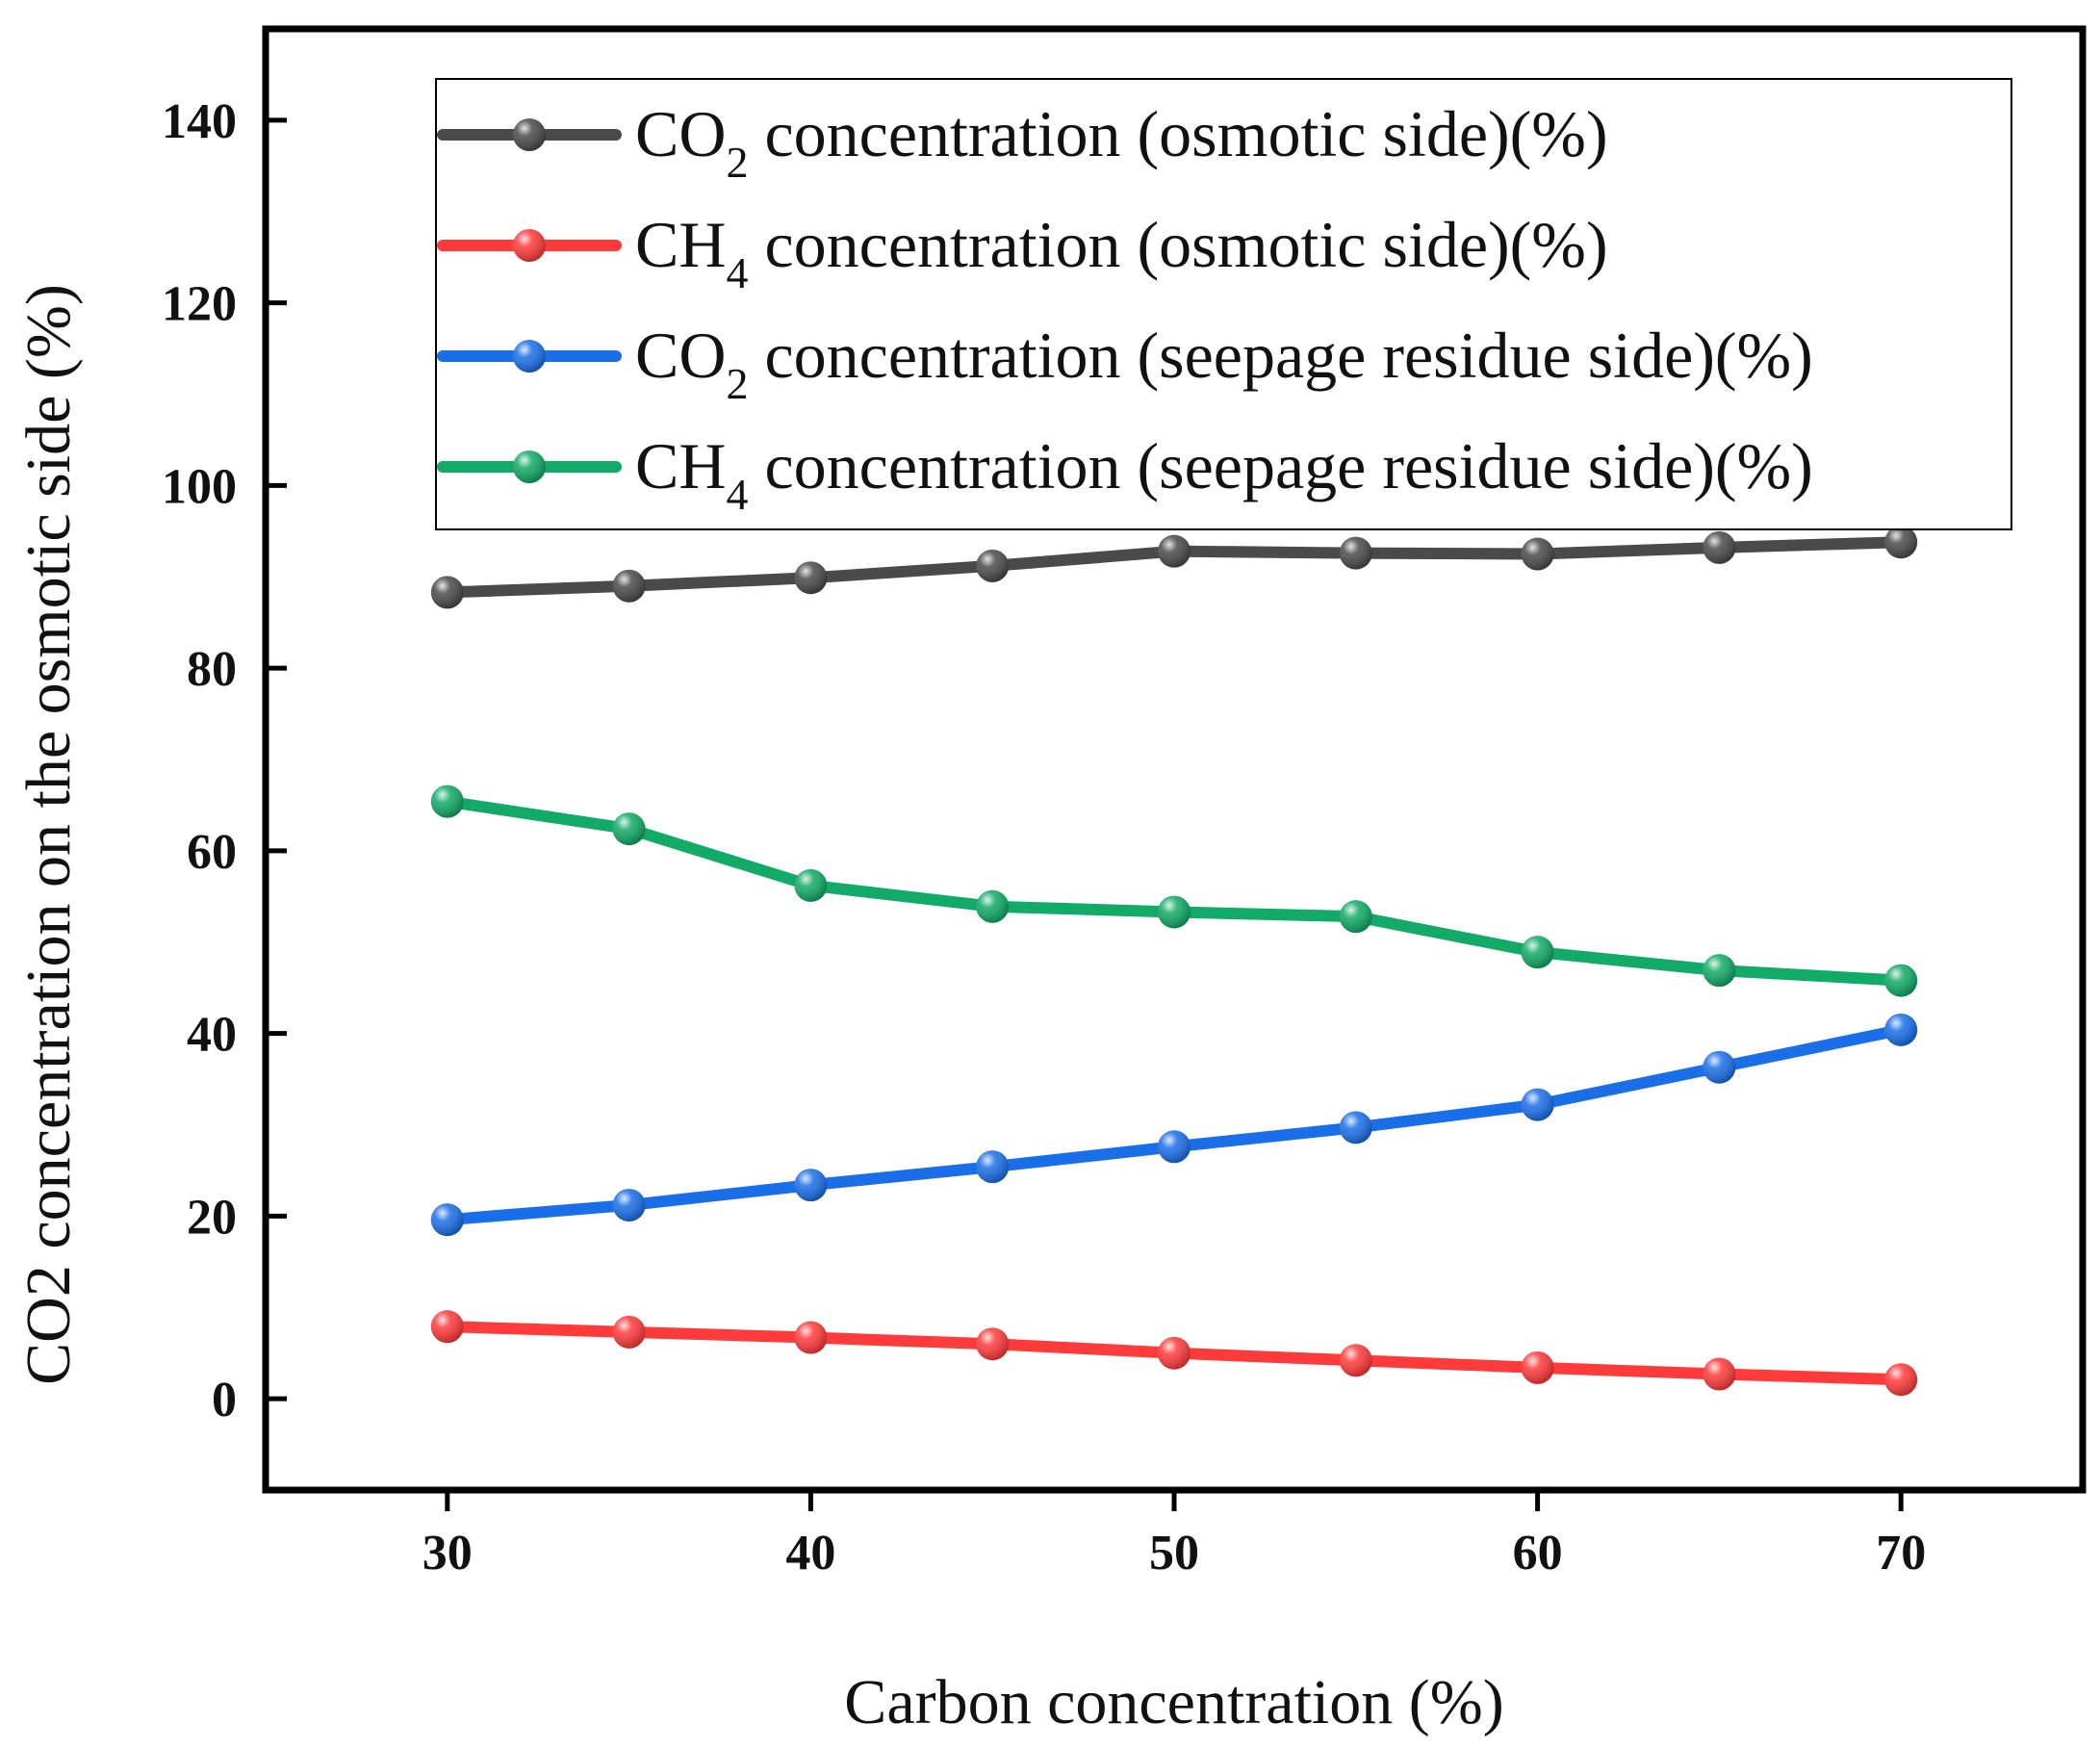 The image size is (2100, 1749). Describe the element at coordinates (199, 304) in the screenshot. I see `y-tick-label: 120` at that location.